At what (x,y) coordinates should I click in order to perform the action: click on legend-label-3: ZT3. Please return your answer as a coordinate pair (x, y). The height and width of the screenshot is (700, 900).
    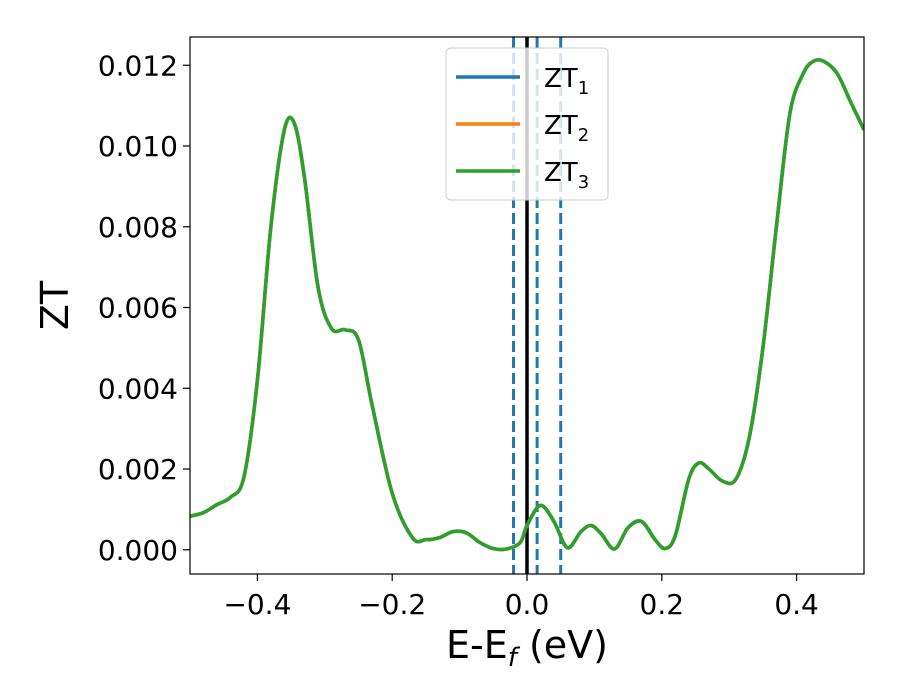
    Looking at the image, I should click on (566, 175).